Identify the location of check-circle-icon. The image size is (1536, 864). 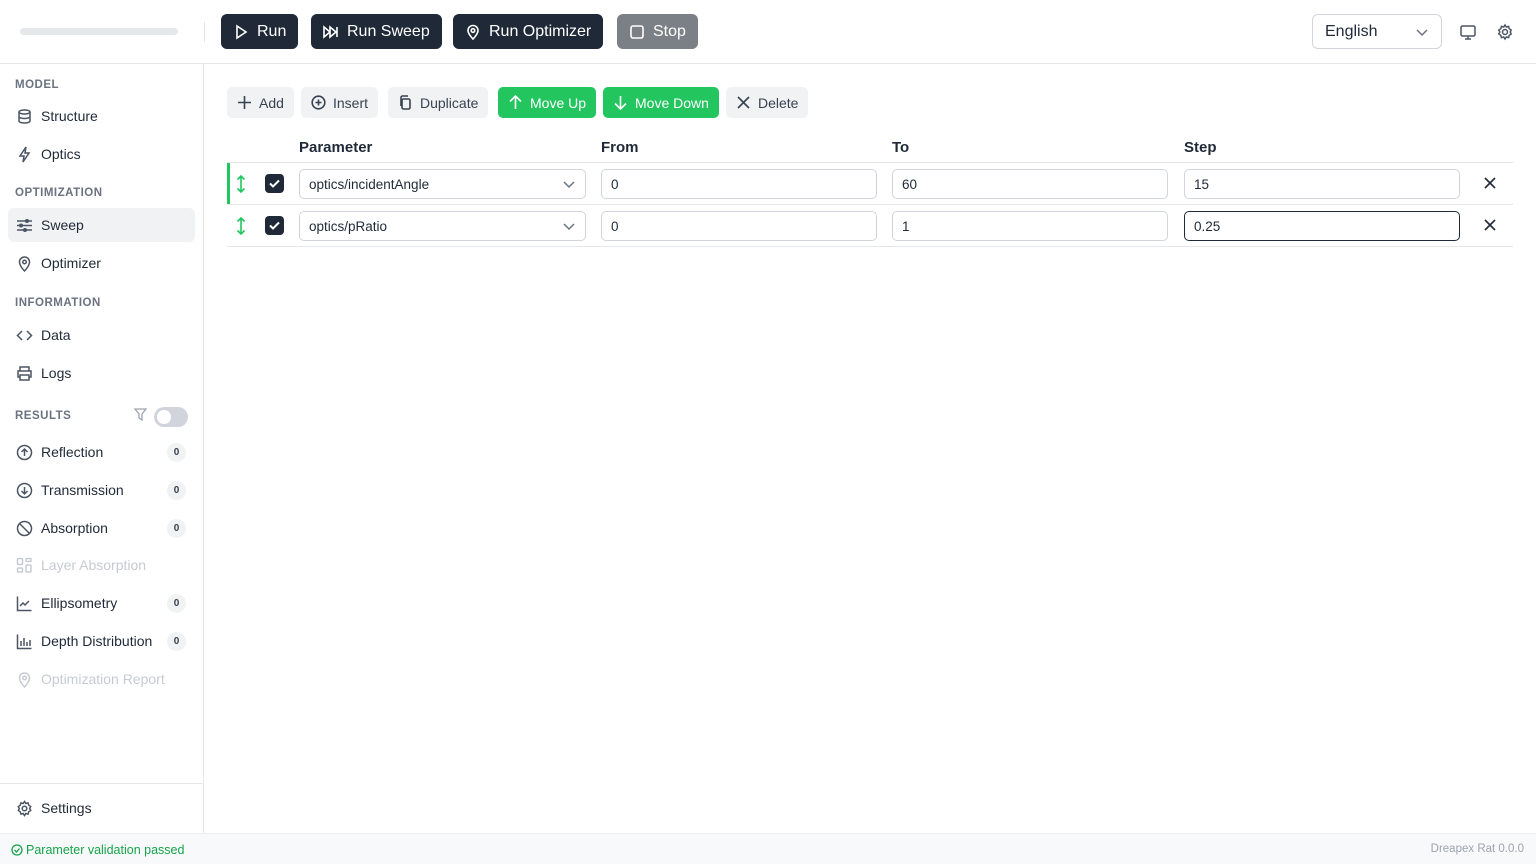
(17, 850).